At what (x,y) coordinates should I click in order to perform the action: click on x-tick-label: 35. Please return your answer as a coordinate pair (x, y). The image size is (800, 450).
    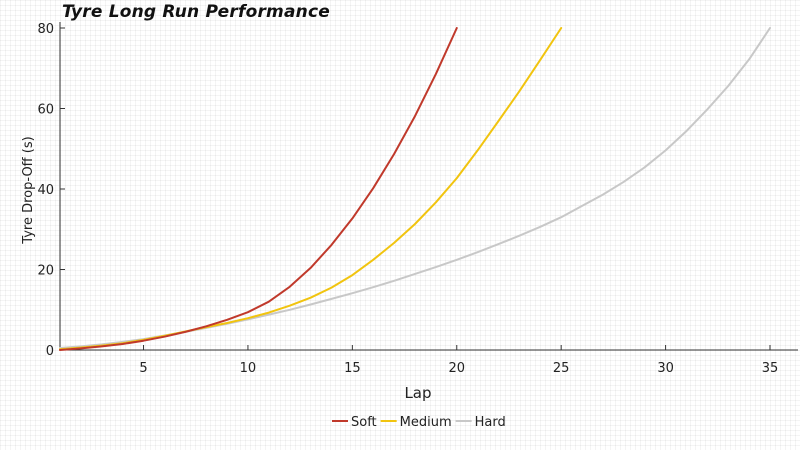
    Looking at the image, I should click on (770, 368).